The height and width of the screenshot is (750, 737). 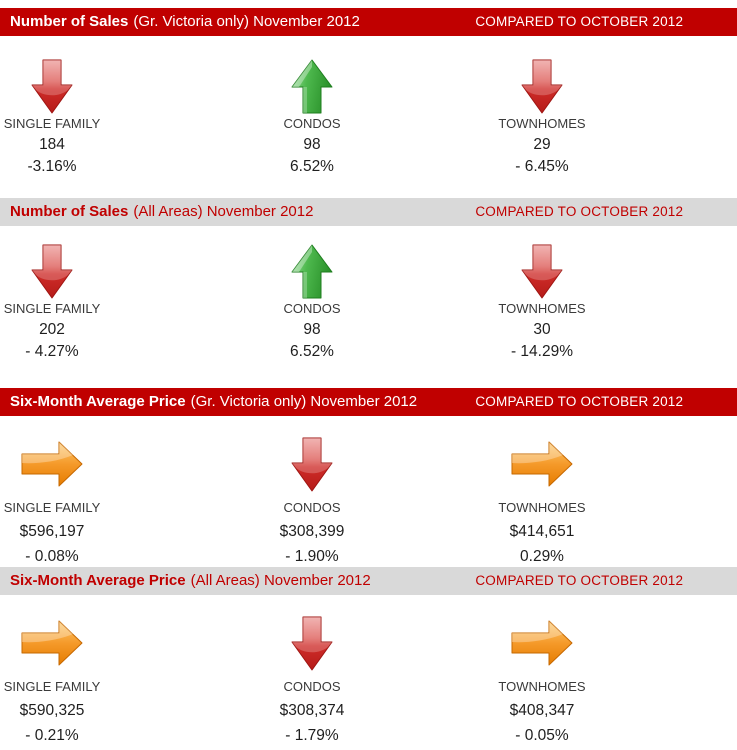 I want to click on stat-townhomes: TOWNHOMES $414,651 0.29%, so click(x=542, y=501).